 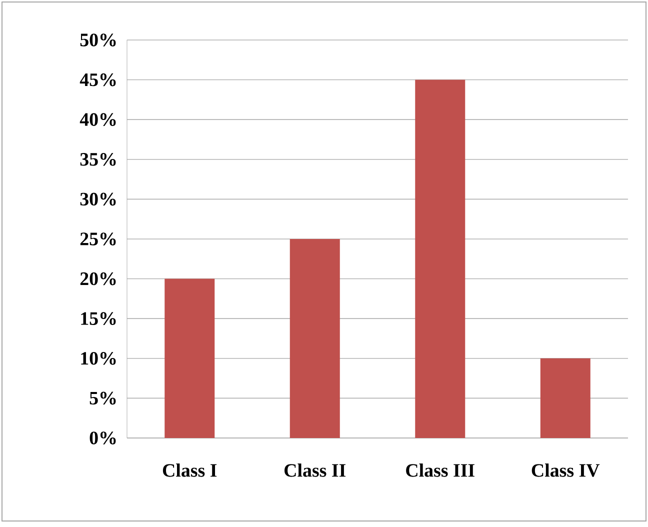 I want to click on x-tick-label: Class II, so click(x=315, y=470).